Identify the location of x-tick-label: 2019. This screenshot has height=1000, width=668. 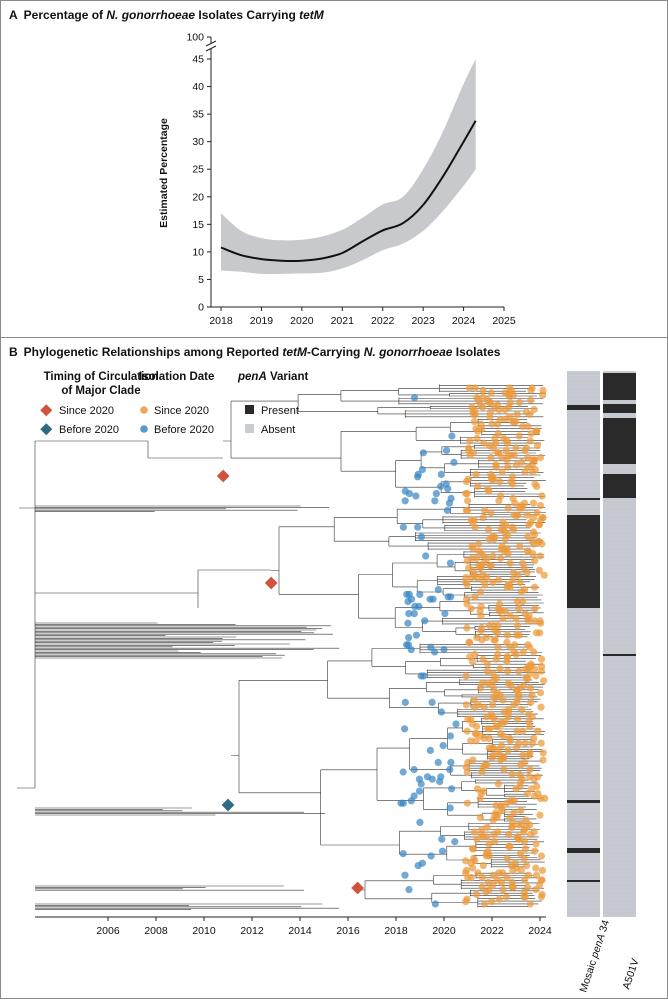
(262, 321).